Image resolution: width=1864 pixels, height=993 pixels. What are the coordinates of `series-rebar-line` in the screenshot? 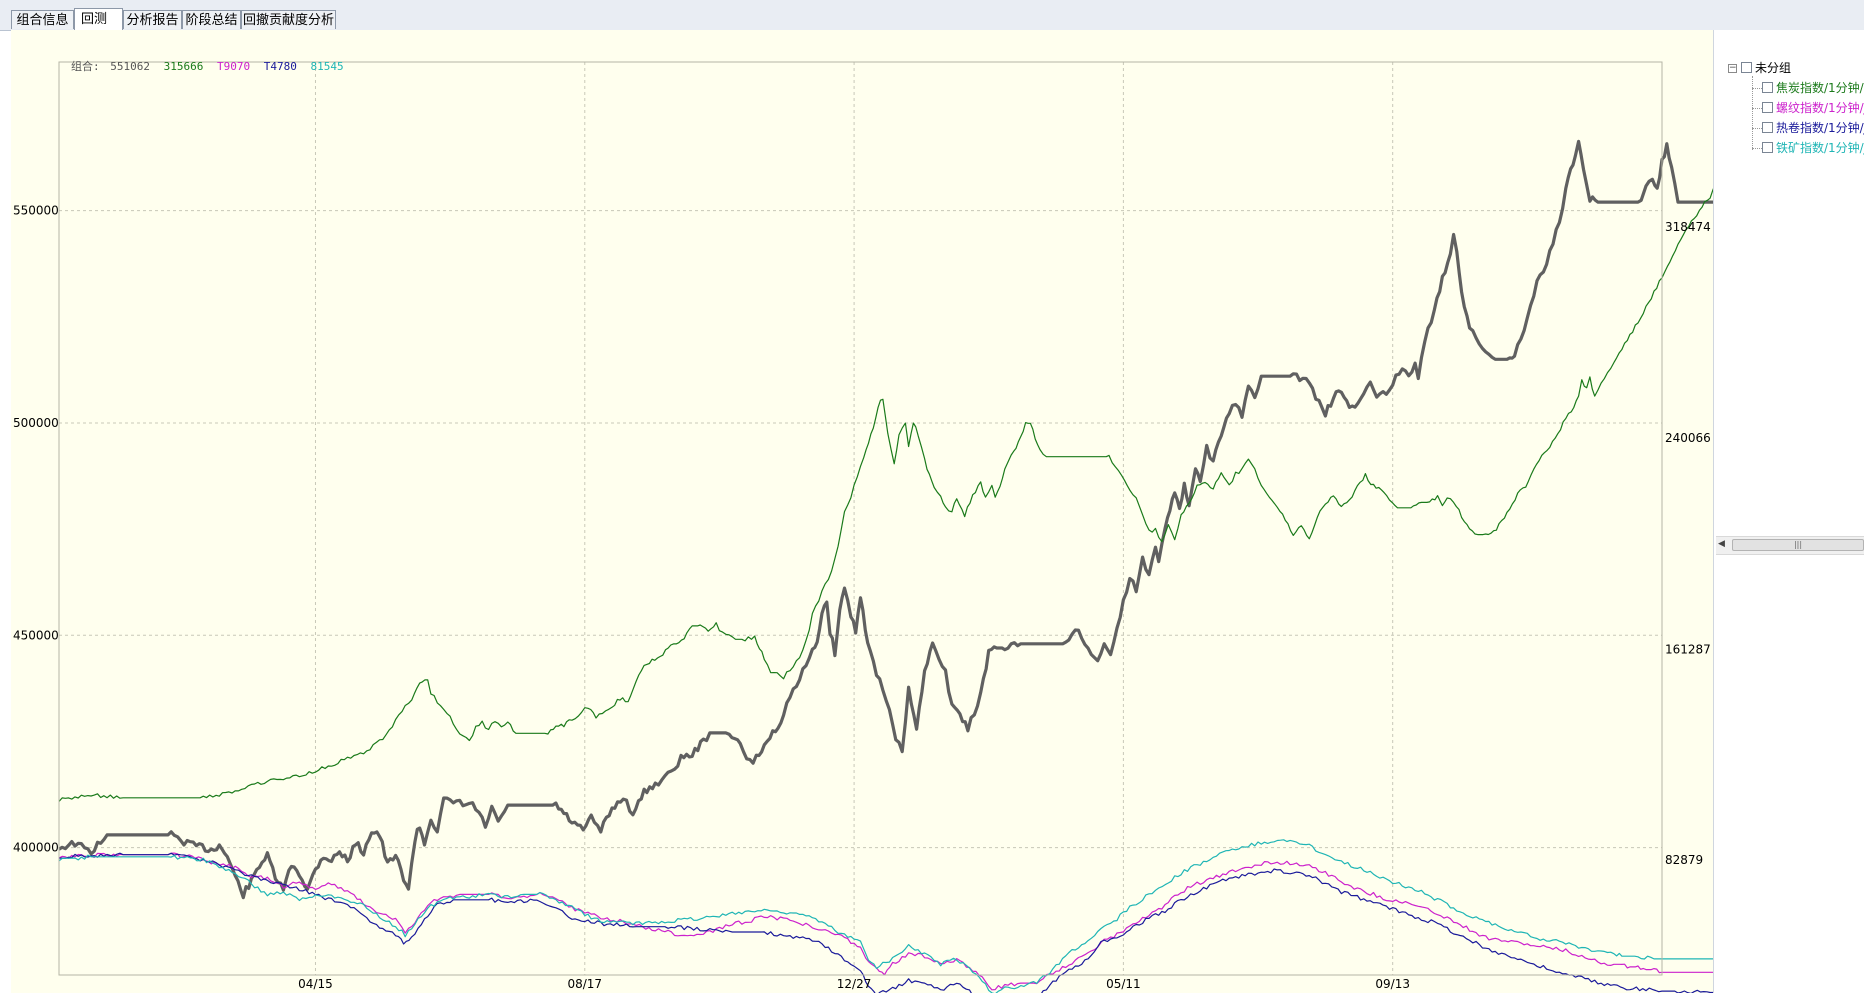 It's located at (885, 921).